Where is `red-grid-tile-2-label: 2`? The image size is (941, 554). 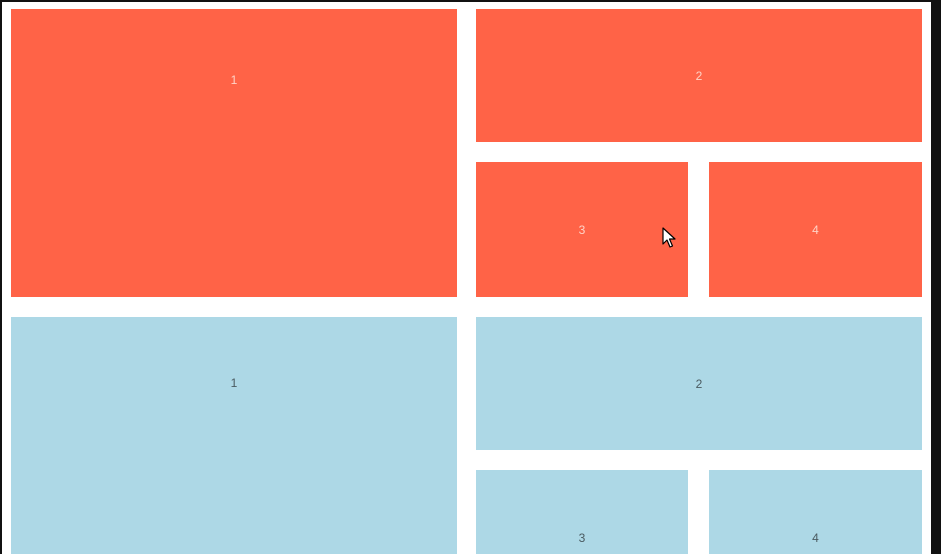 red-grid-tile-2-label: 2 is located at coordinates (699, 75).